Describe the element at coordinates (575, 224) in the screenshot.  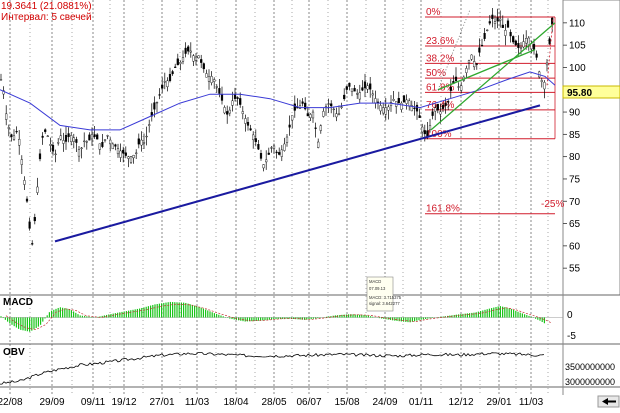
I see `y-tick-label: 65` at that location.